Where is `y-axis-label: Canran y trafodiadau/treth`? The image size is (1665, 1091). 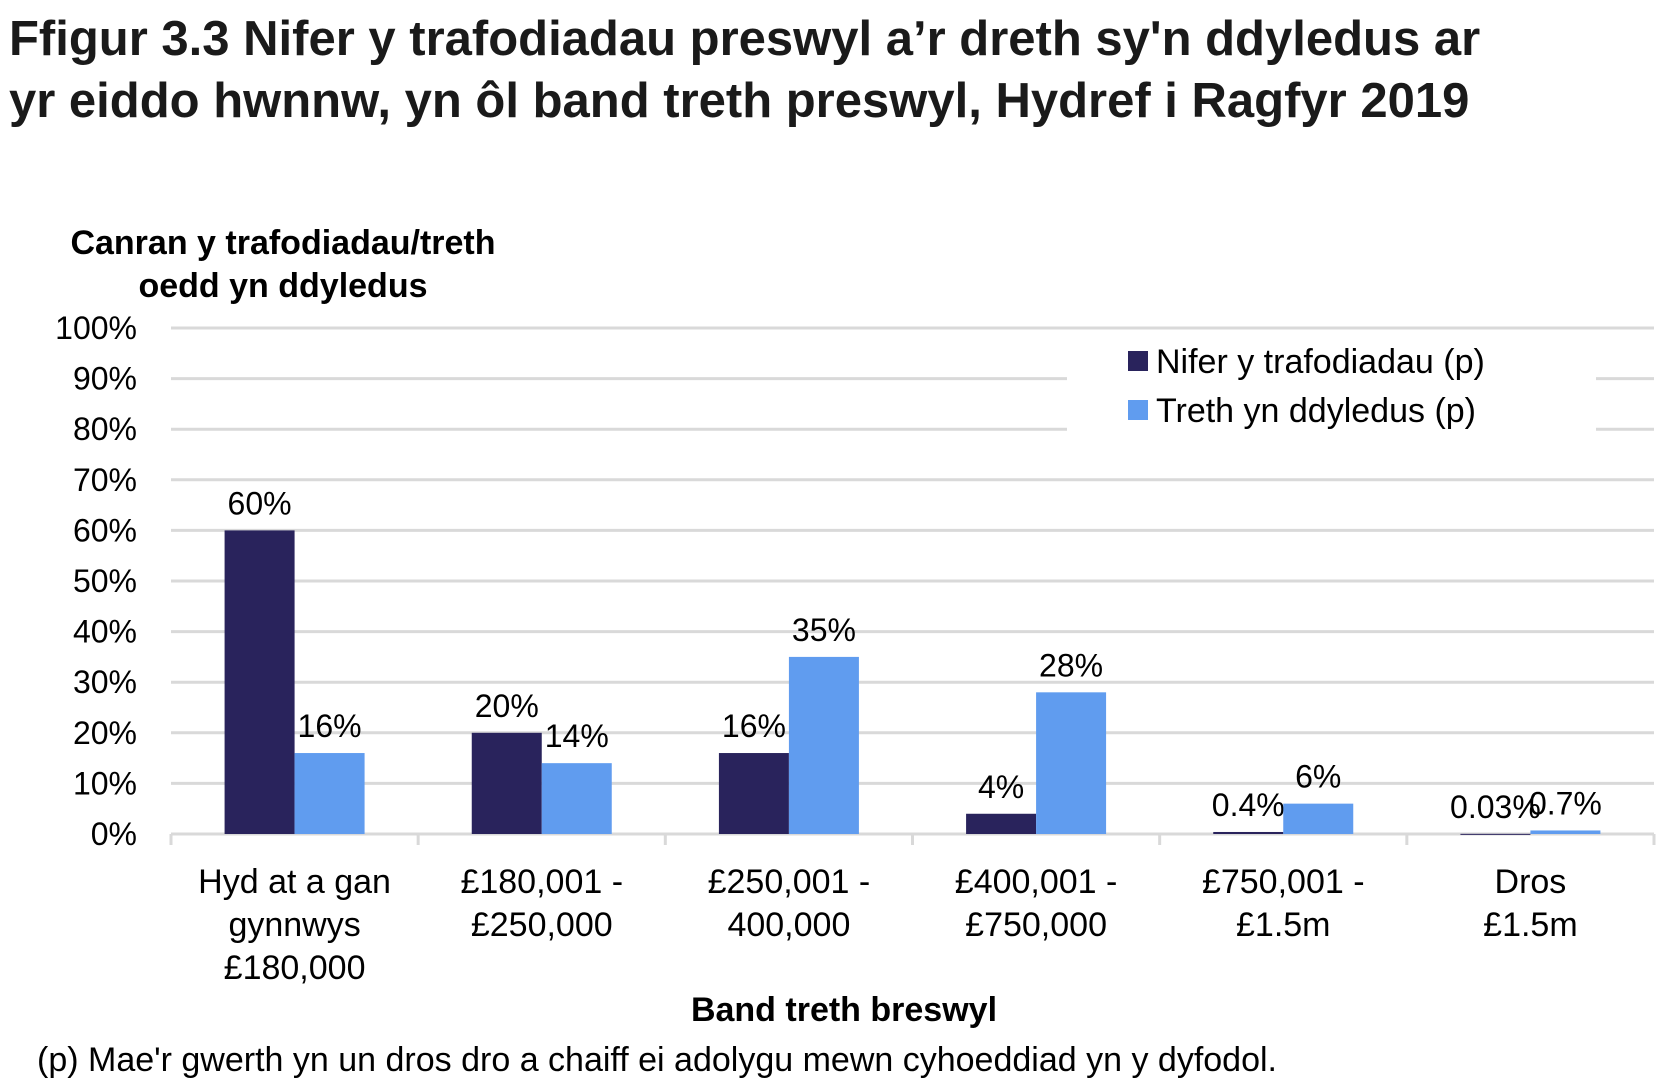 y-axis-label: Canran y trafodiadau/treth is located at coordinates (282, 243).